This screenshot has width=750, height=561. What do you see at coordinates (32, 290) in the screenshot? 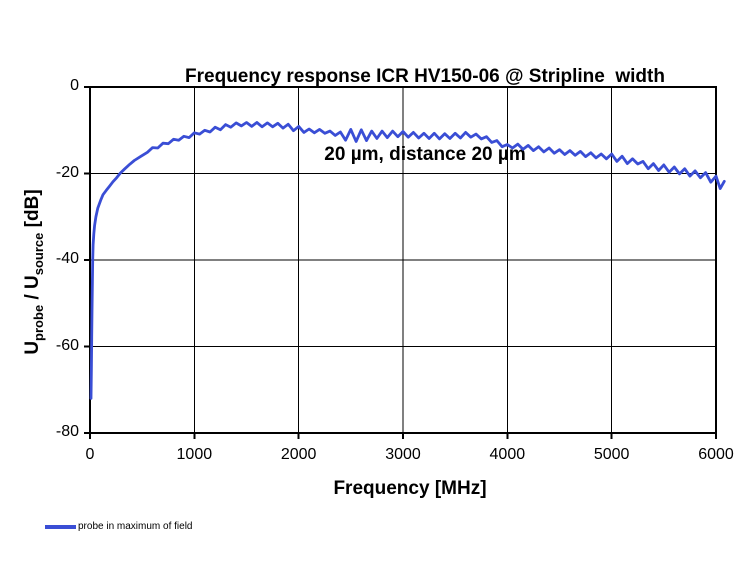
I see `y-axis-title-mid: / U` at bounding box center [32, 290].